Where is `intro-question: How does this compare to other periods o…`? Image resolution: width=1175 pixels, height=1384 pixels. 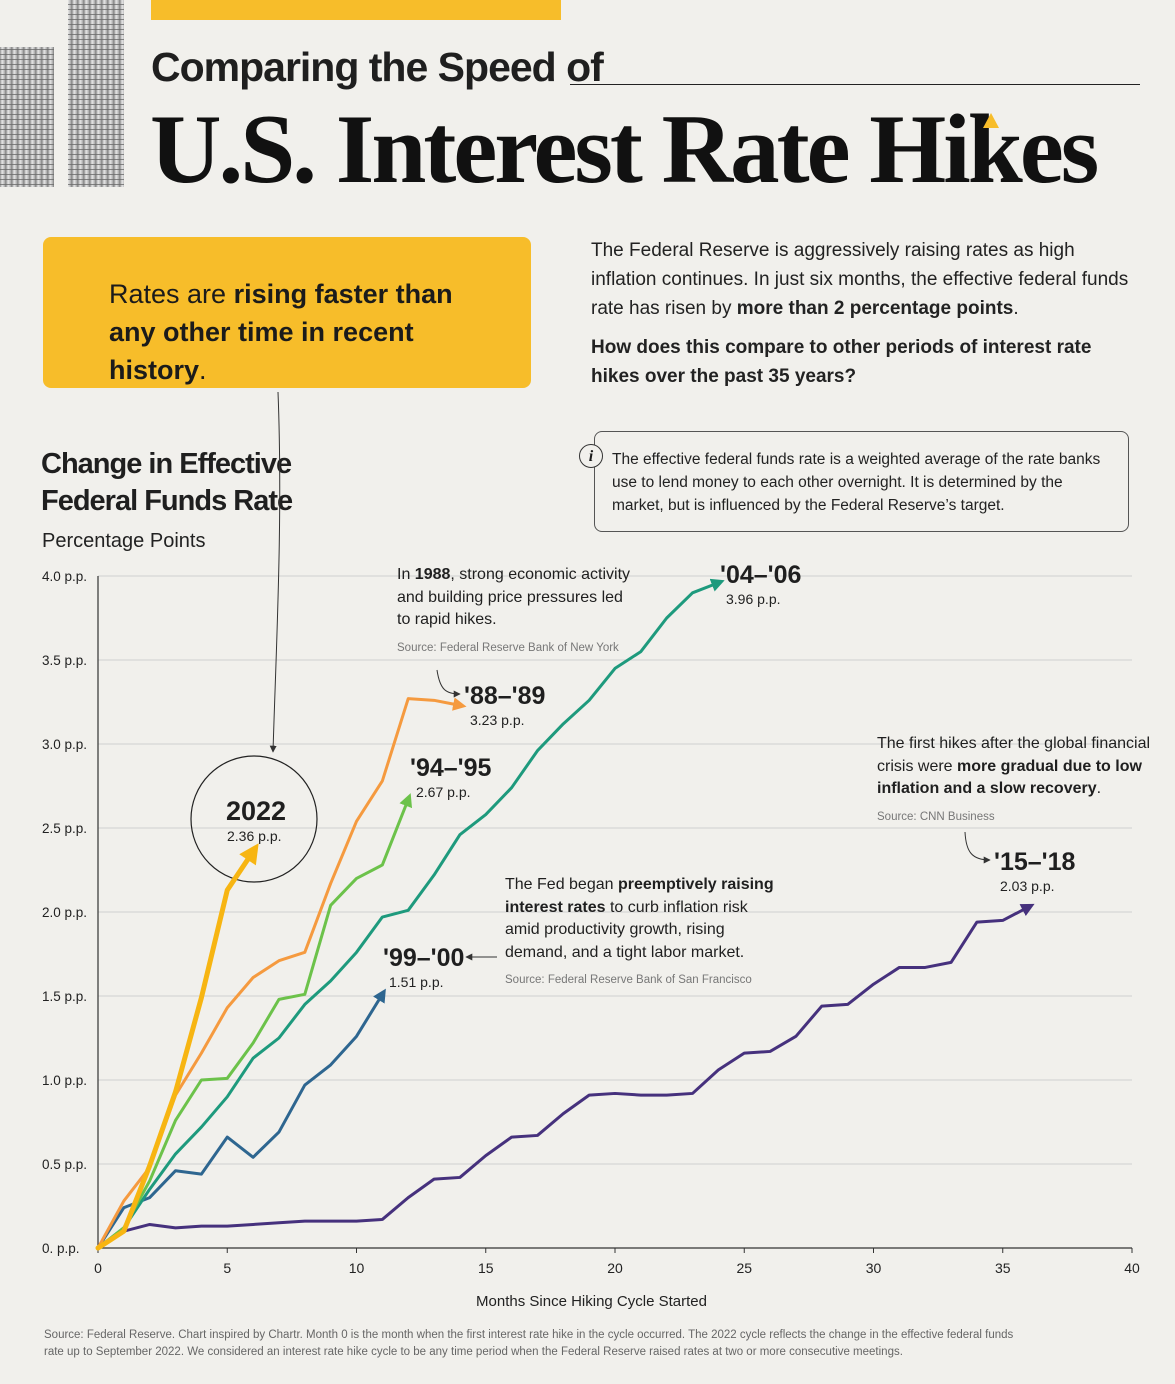
intro-question: How does this compare to other periods o… is located at coordinates (841, 362).